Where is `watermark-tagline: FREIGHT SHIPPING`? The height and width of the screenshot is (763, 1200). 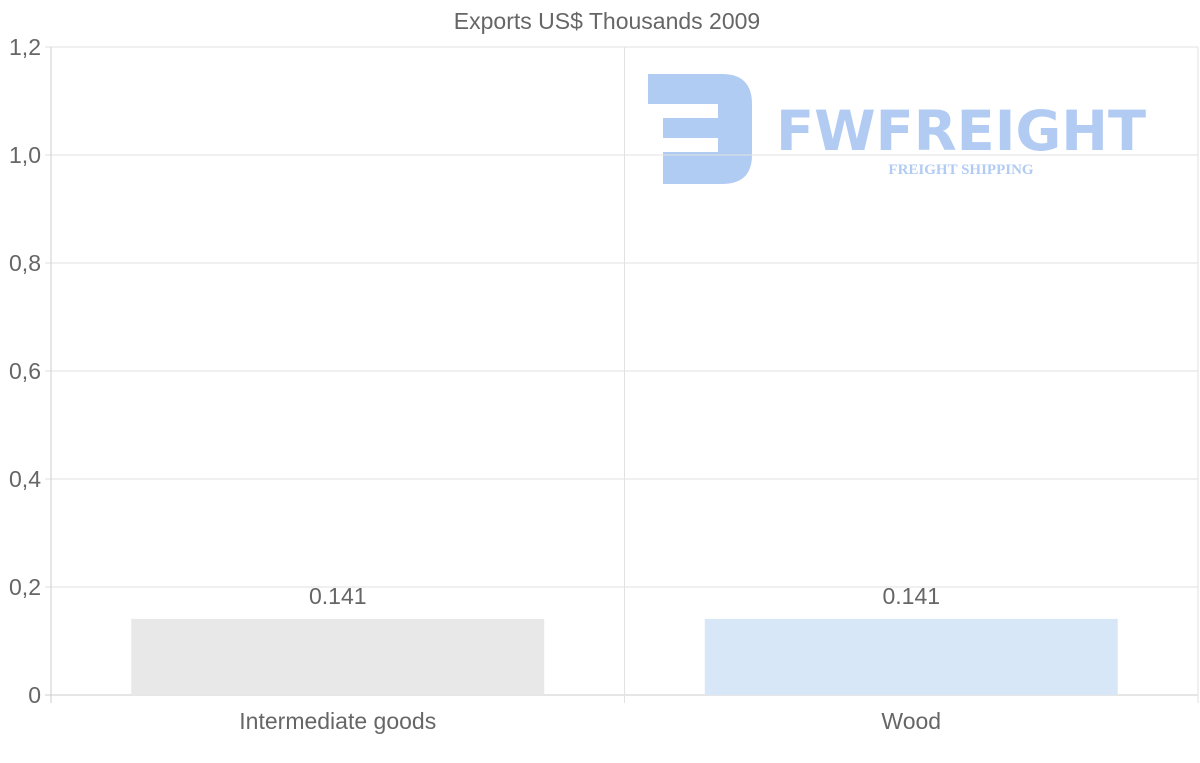 watermark-tagline: FREIGHT SHIPPING is located at coordinates (960, 170).